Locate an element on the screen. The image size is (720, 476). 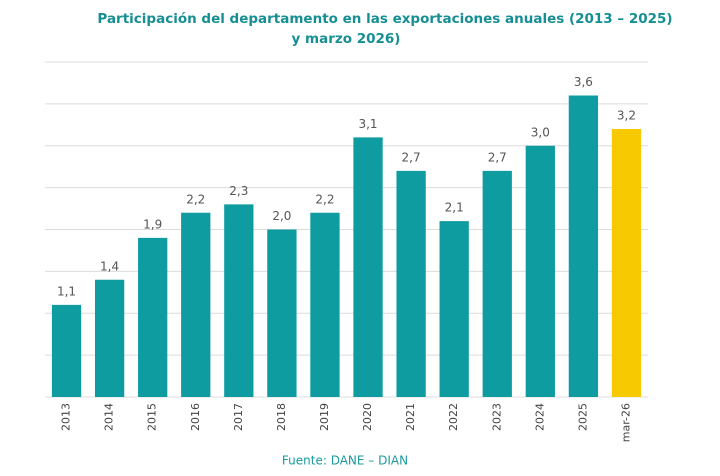
x-tick-label: 2019 is located at coordinates (324, 417).